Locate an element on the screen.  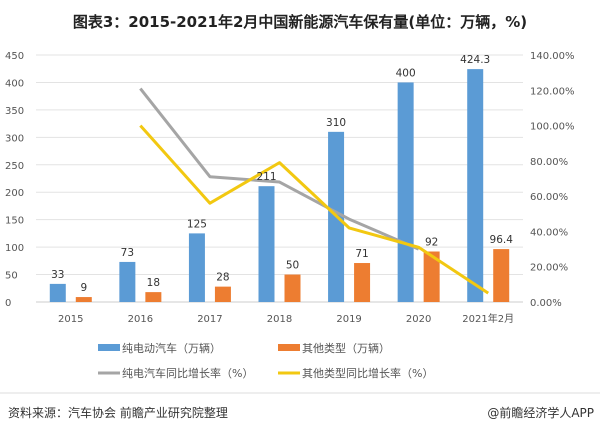
data-label: 33 is located at coordinates (57, 275).